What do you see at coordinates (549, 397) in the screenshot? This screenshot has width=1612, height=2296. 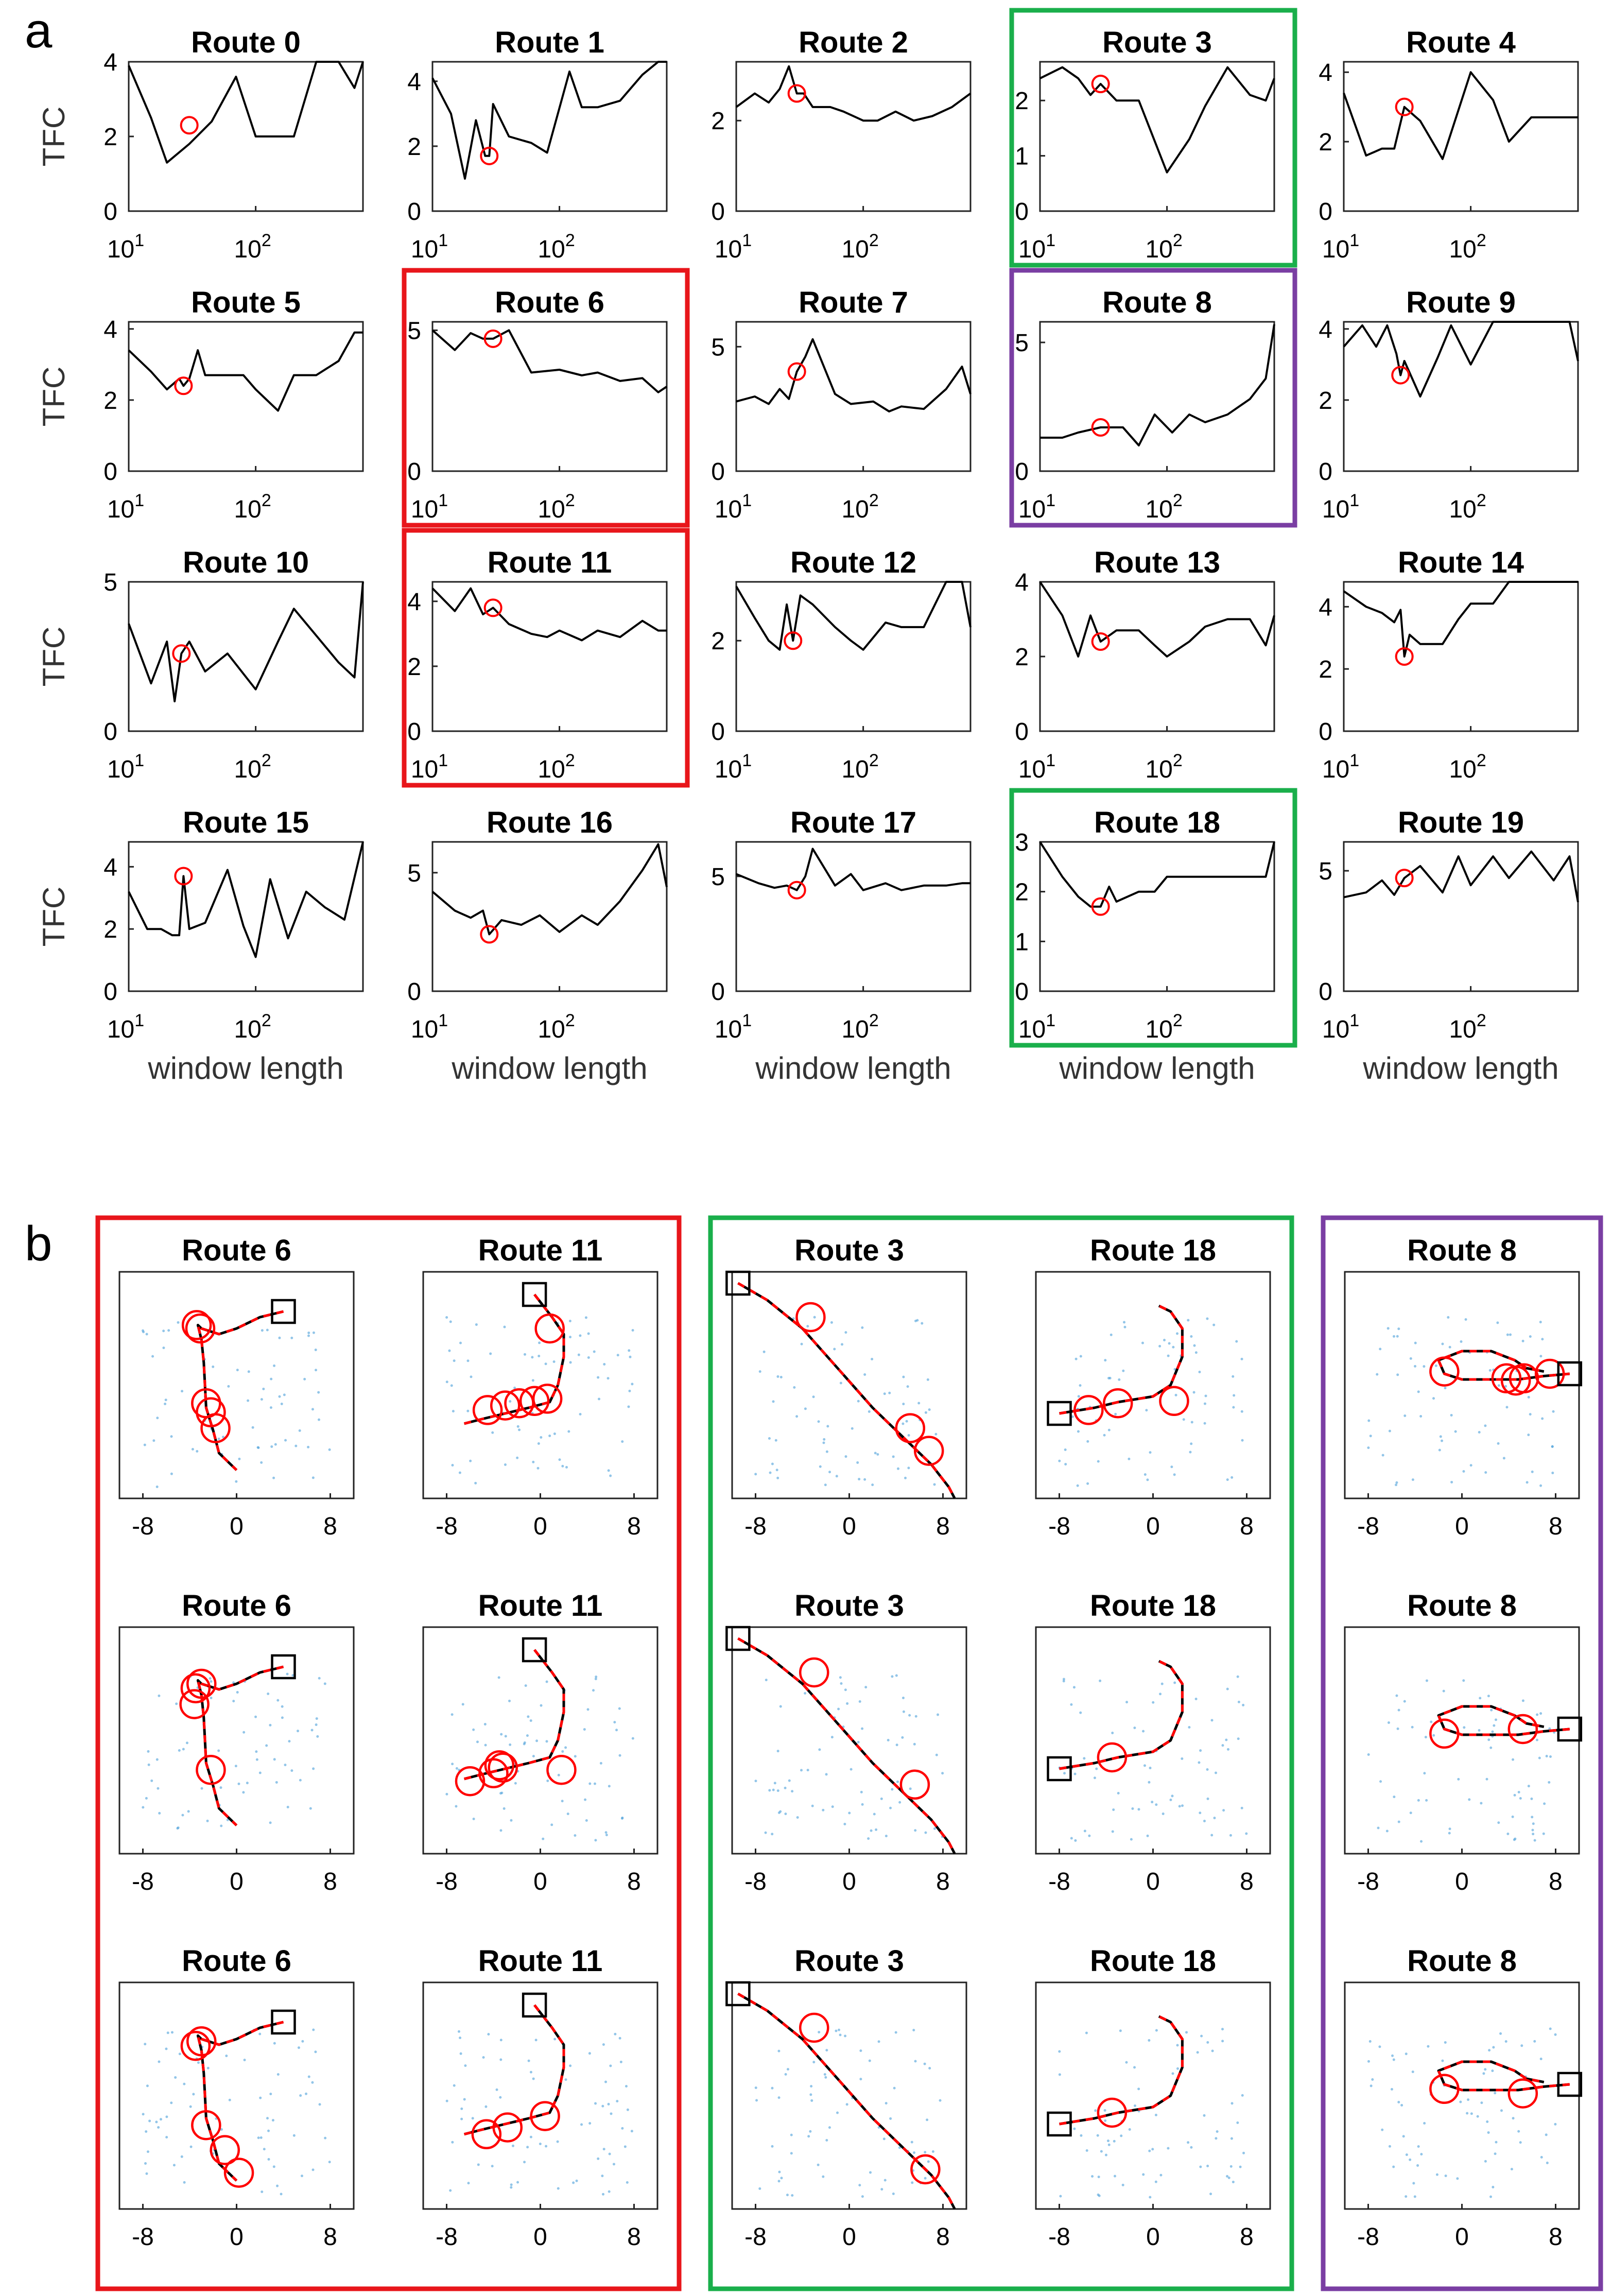 I see `plot-frame` at bounding box center [549, 397].